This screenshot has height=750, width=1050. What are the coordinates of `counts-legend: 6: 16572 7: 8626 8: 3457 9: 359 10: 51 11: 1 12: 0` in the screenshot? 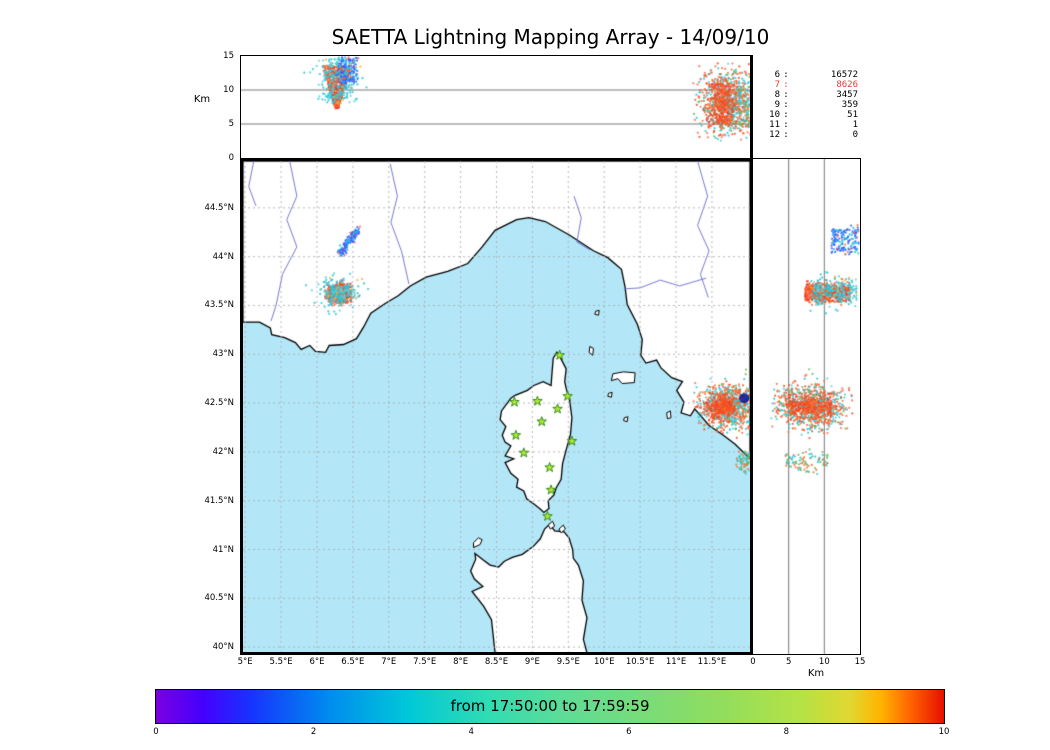 It's located at (811, 105).